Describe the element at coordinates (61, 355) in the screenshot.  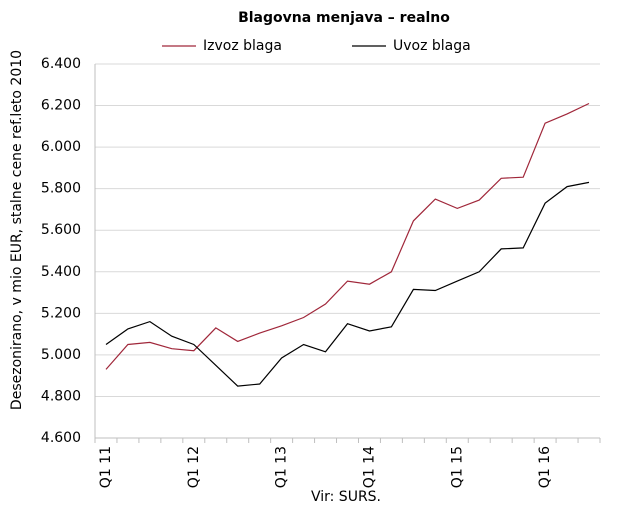
I see `y-tick-label: 5.000` at that location.